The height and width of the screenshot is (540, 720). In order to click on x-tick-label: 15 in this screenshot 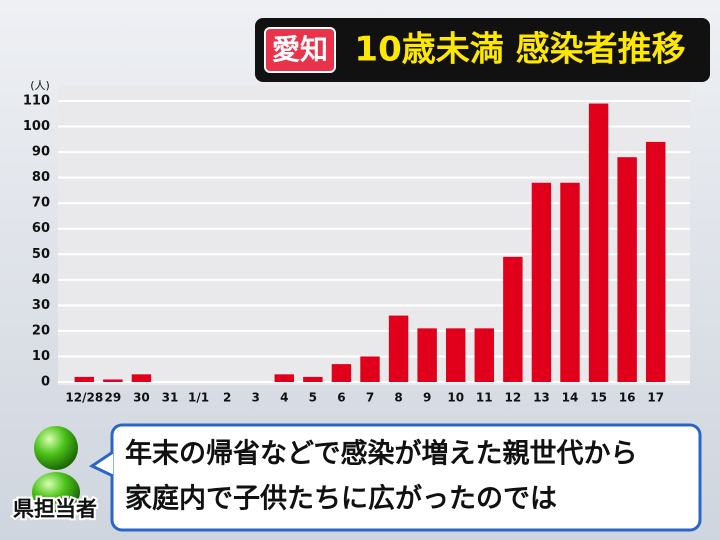, I will do `click(598, 398)`.